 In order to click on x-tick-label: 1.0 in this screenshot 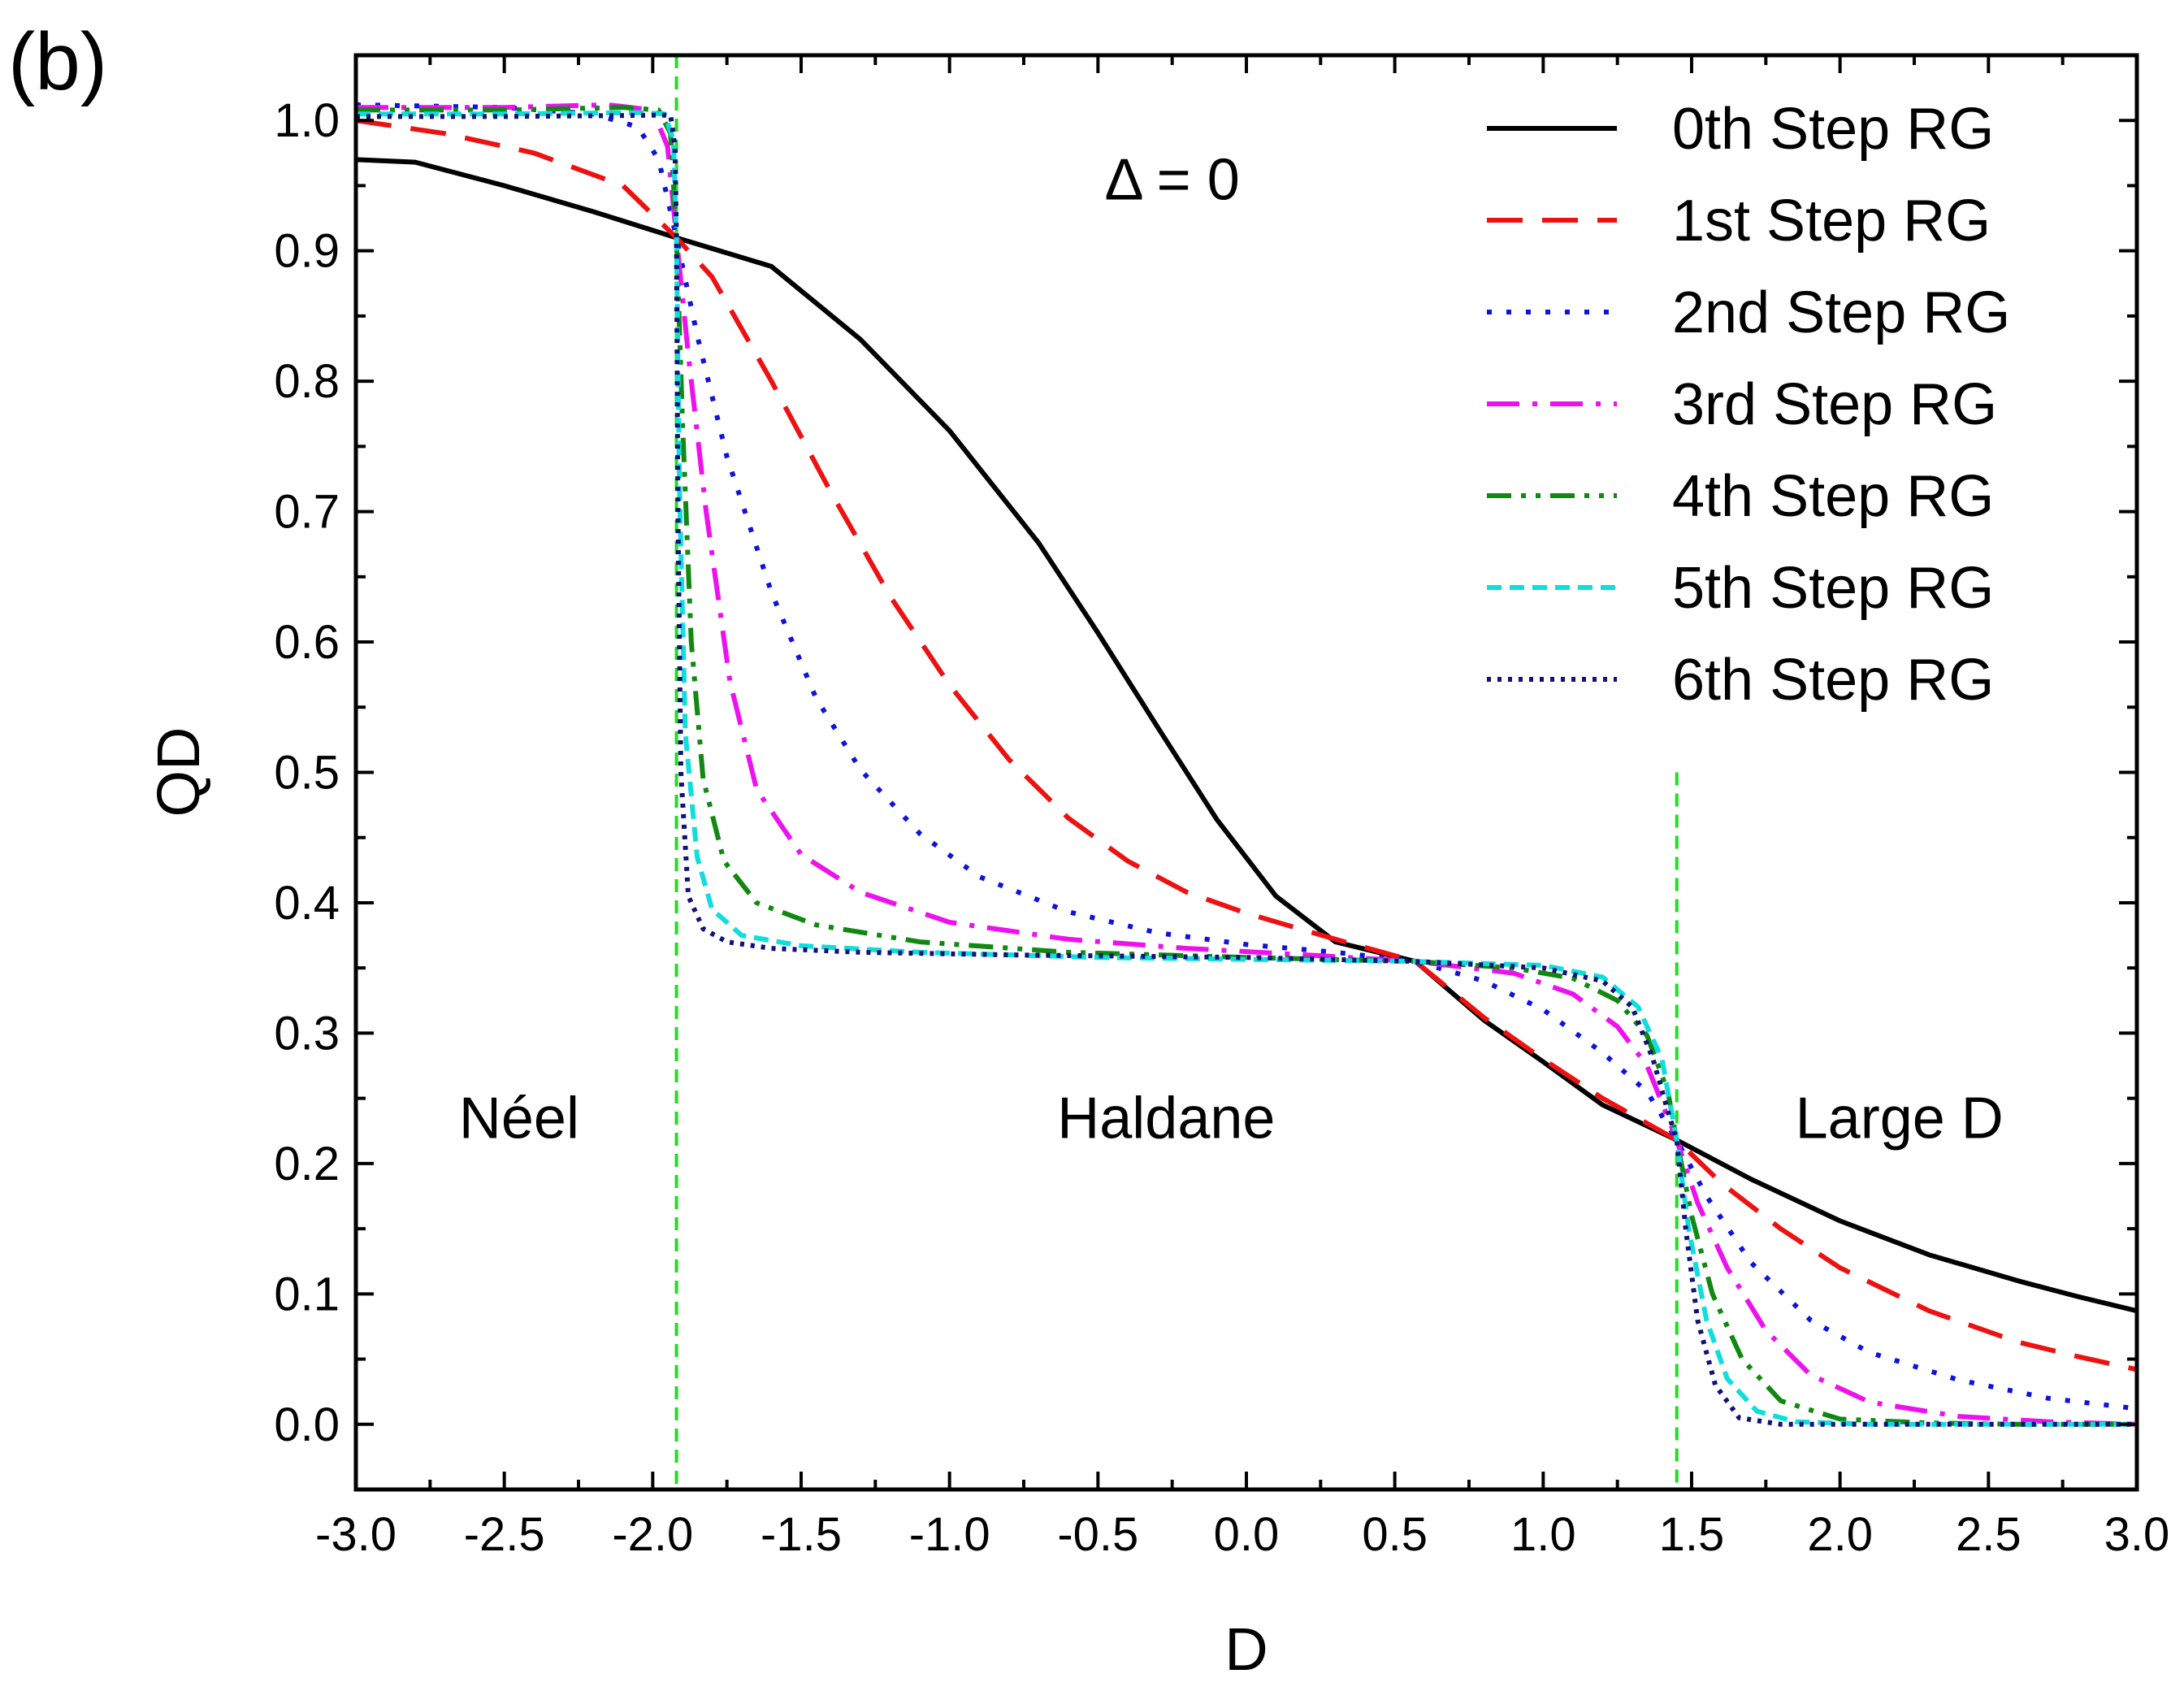, I will do `click(1543, 1535)`.